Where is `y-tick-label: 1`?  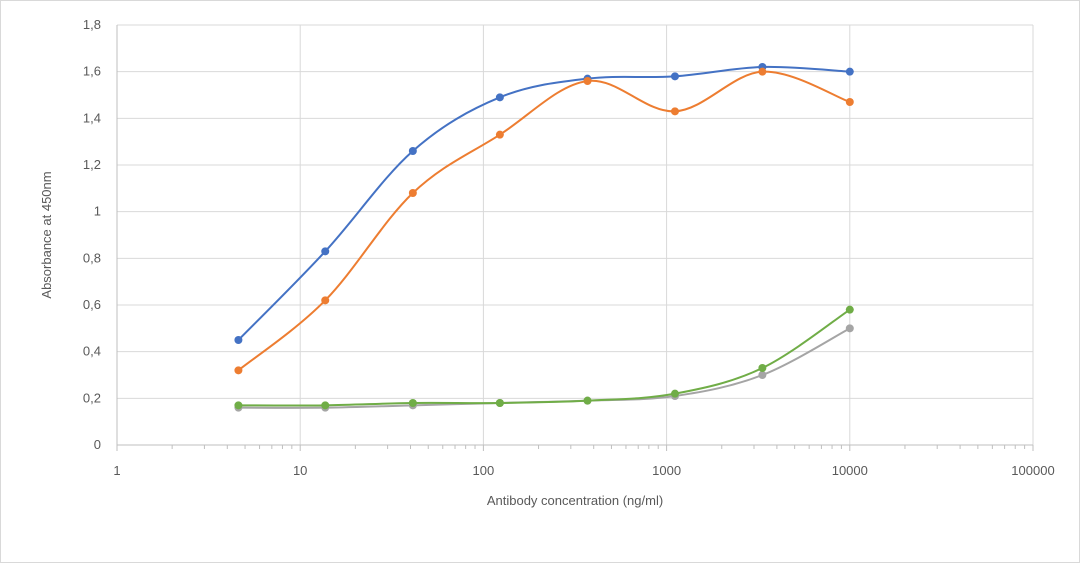
y-tick-label: 1 is located at coordinates (97, 211).